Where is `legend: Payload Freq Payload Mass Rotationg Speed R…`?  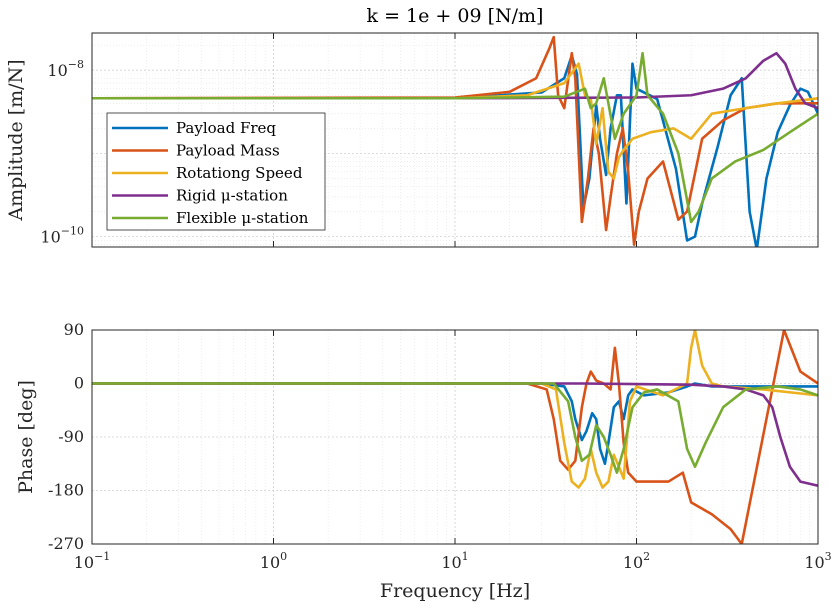
legend: Payload Freq Payload Mass Rotationg Speed R… is located at coordinates (216, 171).